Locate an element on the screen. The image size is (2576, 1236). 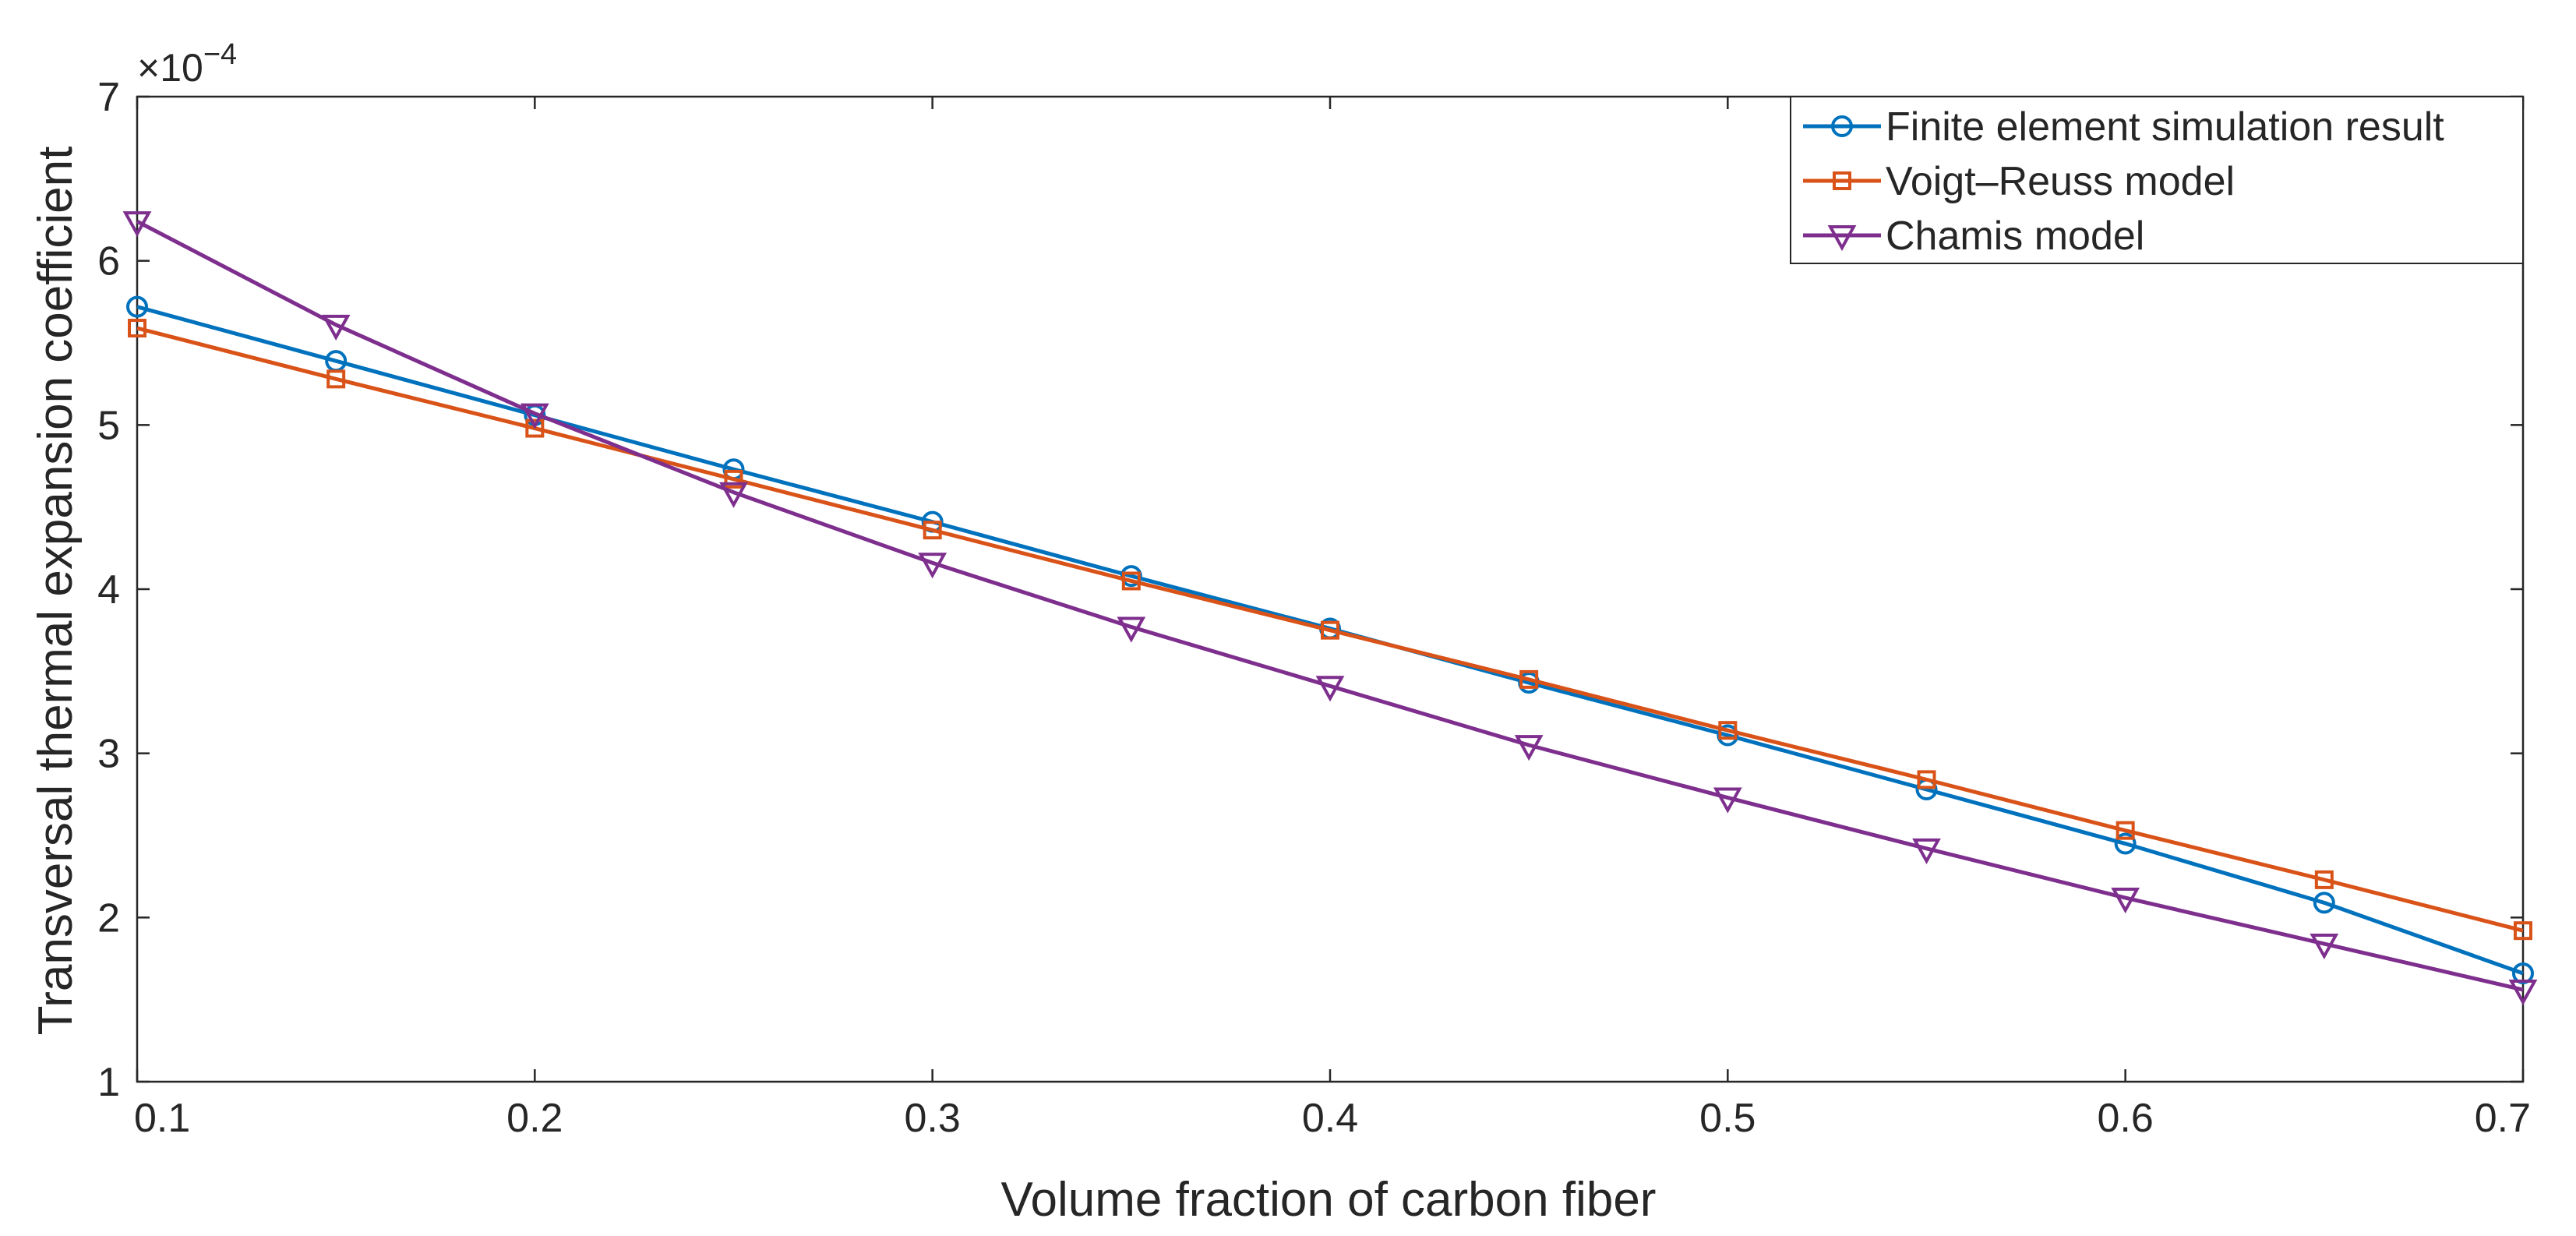
y-tick-label: 6 is located at coordinates (108, 261).